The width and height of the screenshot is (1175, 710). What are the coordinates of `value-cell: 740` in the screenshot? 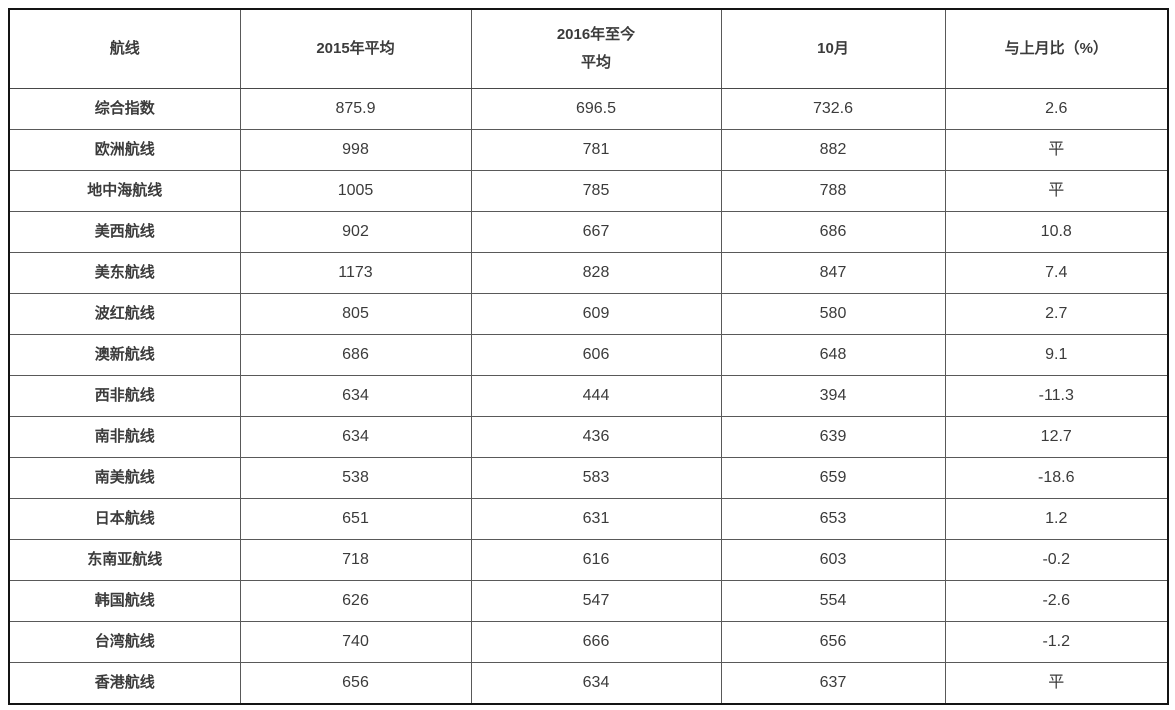 It's located at (355, 642).